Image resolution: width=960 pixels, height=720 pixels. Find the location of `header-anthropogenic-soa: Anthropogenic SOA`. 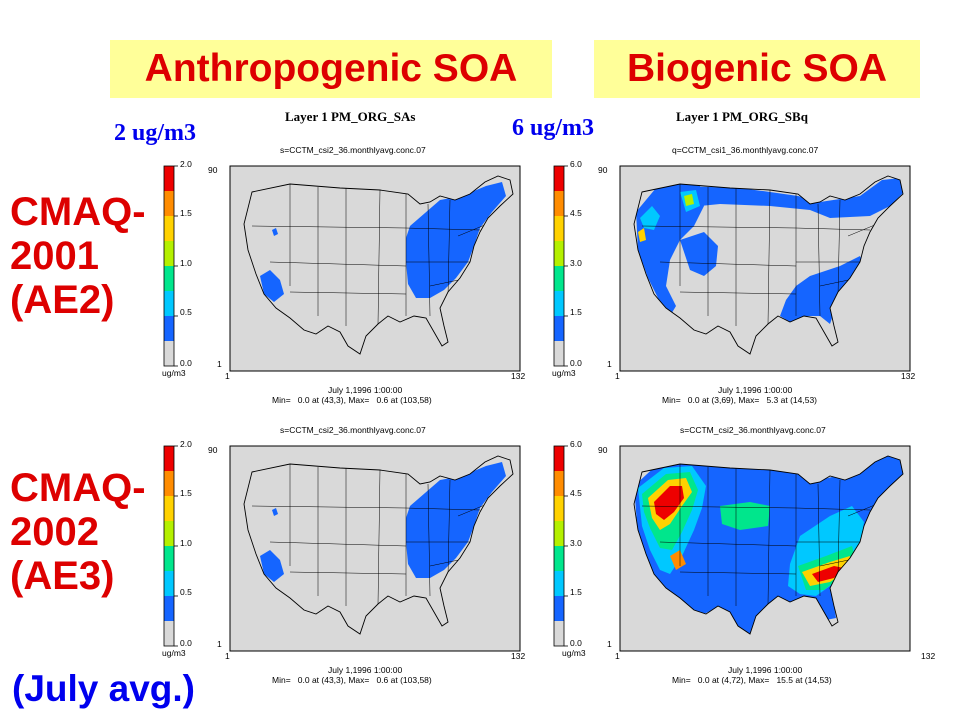

header-anthropogenic-soa: Anthropogenic SOA is located at coordinates (331, 69).